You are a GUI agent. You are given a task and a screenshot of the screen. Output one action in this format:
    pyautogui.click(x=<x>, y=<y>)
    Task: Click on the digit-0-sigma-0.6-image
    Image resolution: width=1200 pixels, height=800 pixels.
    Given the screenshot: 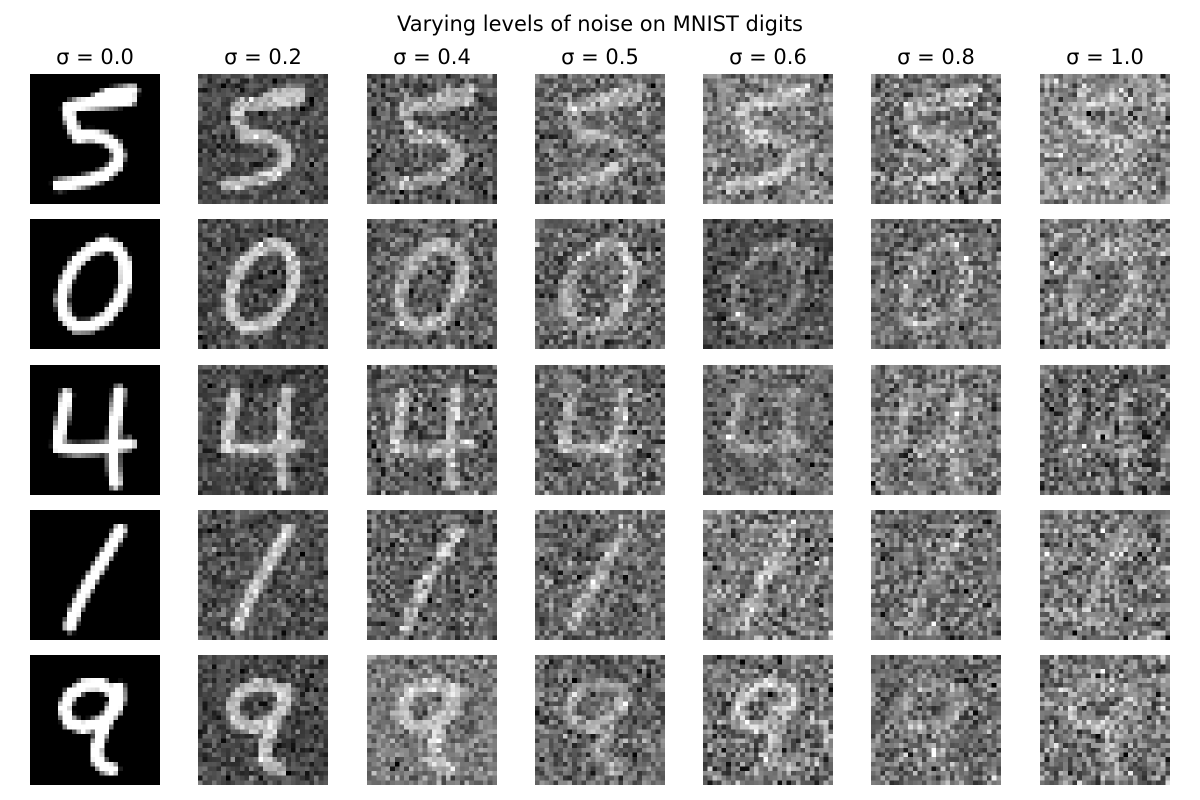 What is the action you would take?
    pyautogui.click(x=768, y=284)
    